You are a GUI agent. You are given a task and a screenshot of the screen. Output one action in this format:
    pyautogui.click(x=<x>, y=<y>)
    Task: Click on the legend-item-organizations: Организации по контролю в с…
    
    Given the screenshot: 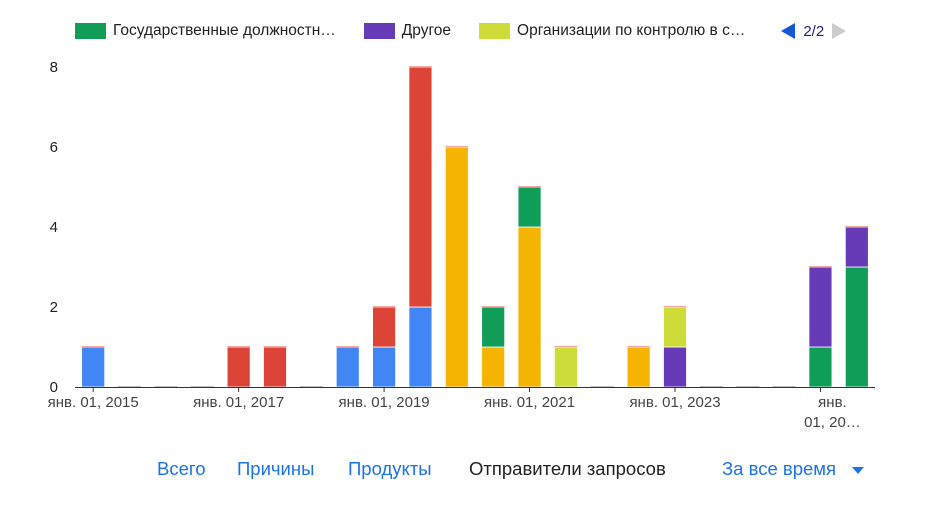 What is the action you would take?
    pyautogui.click(x=612, y=31)
    